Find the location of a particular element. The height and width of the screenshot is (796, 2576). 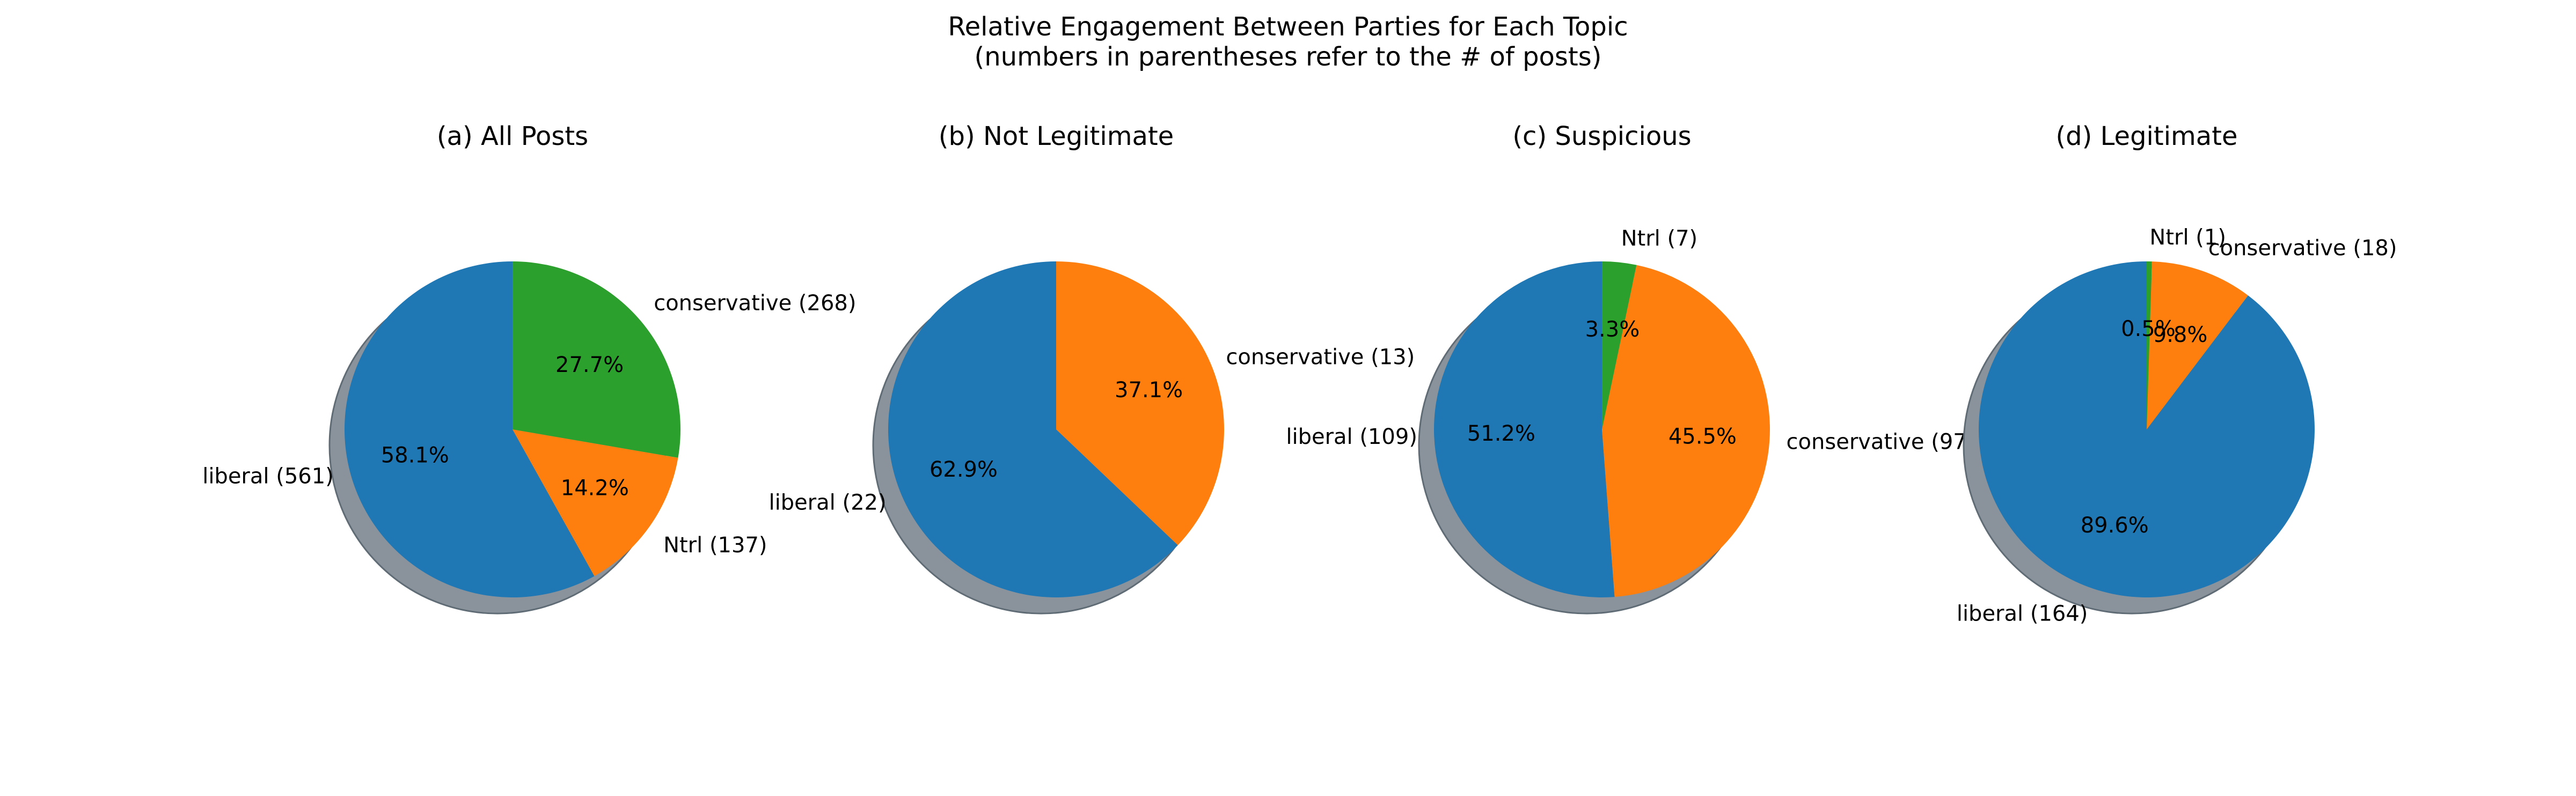

pie-slice-label: conservative (268) is located at coordinates (755, 303).